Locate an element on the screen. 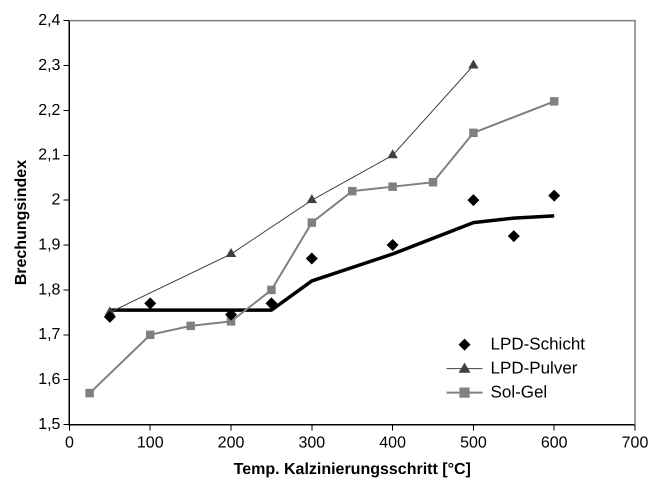 This screenshot has height=491, width=663. y-tick-label: 2,4 is located at coordinates (49, 21).